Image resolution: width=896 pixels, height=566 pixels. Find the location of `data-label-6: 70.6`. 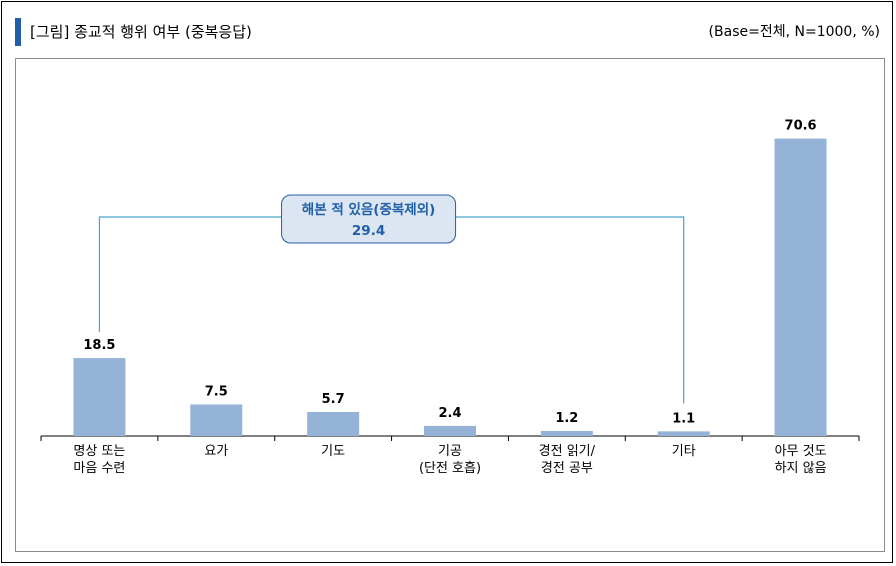

data-label-6: 70.6 is located at coordinates (801, 126).